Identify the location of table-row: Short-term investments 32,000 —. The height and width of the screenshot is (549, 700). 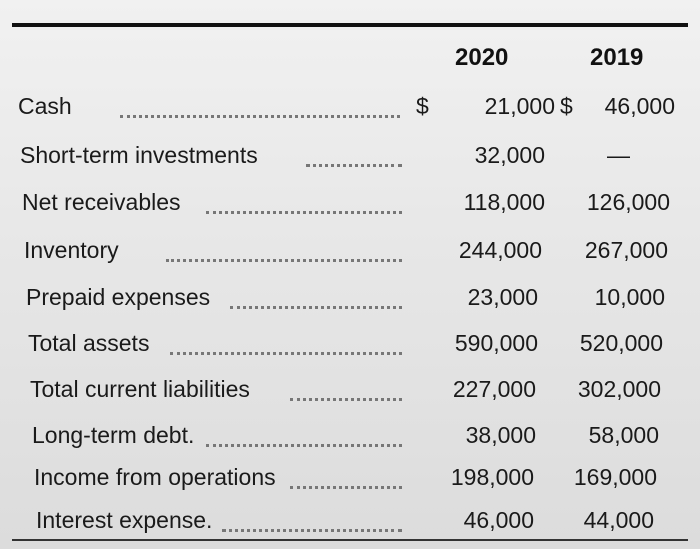
(350, 162).